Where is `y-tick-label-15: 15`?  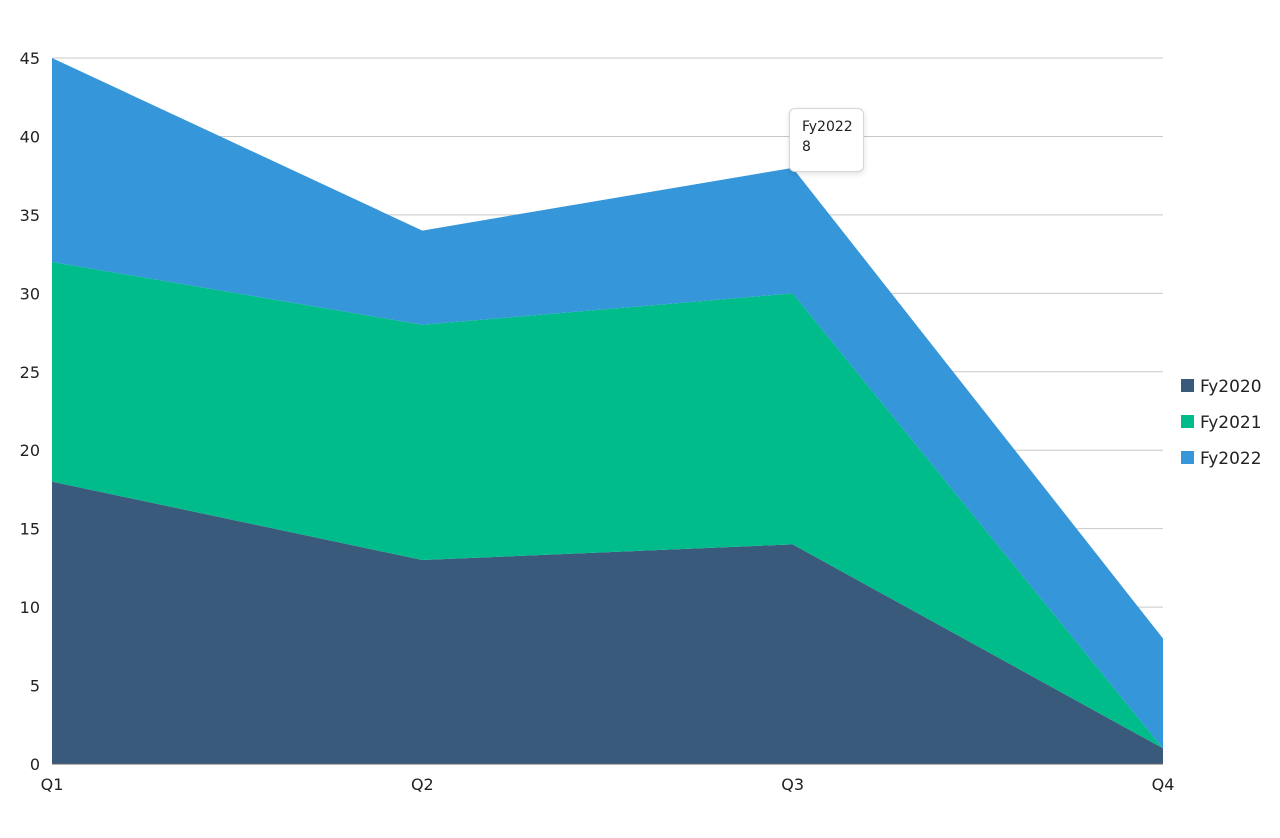 y-tick-label-15: 15 is located at coordinates (30, 529).